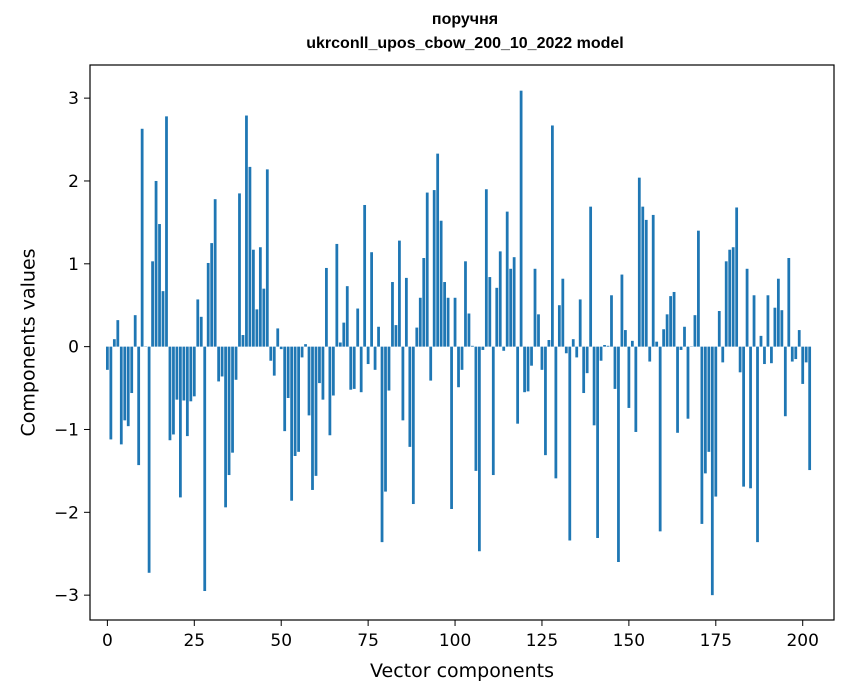 This screenshot has height=696, width=847. What do you see at coordinates (73, 265) in the screenshot?
I see `y-tick-label: 1` at bounding box center [73, 265].